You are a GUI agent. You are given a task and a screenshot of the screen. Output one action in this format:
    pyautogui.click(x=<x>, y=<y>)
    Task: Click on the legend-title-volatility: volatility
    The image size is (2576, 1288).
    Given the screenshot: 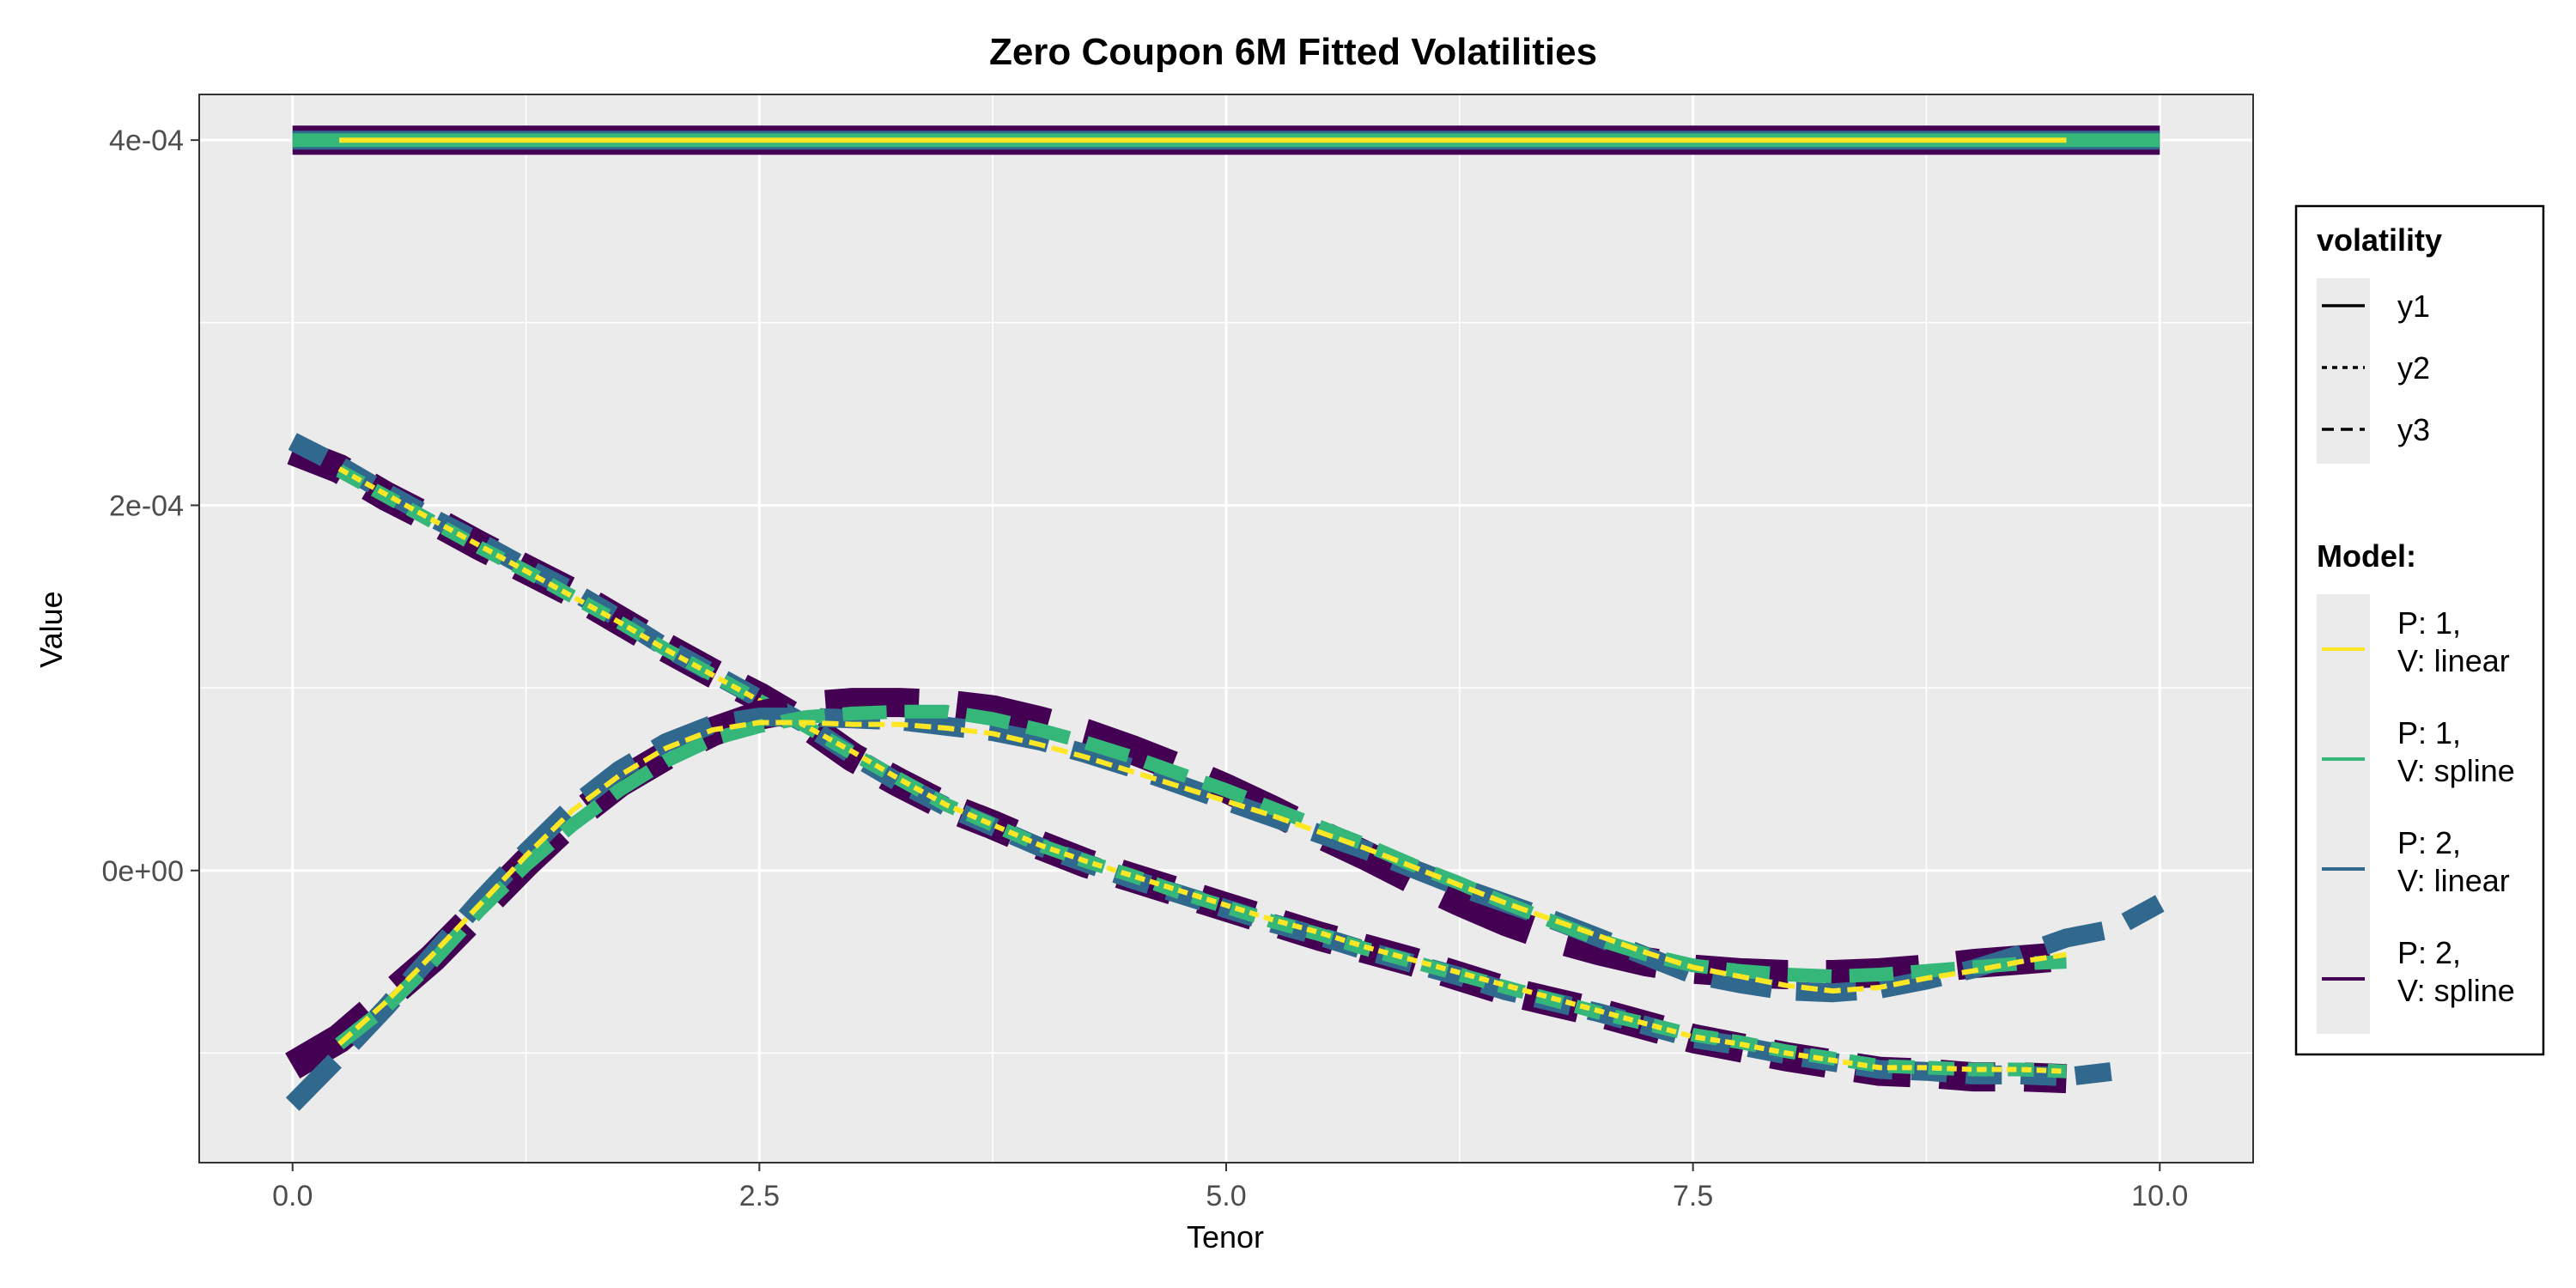 What is the action you would take?
    pyautogui.click(x=2379, y=240)
    